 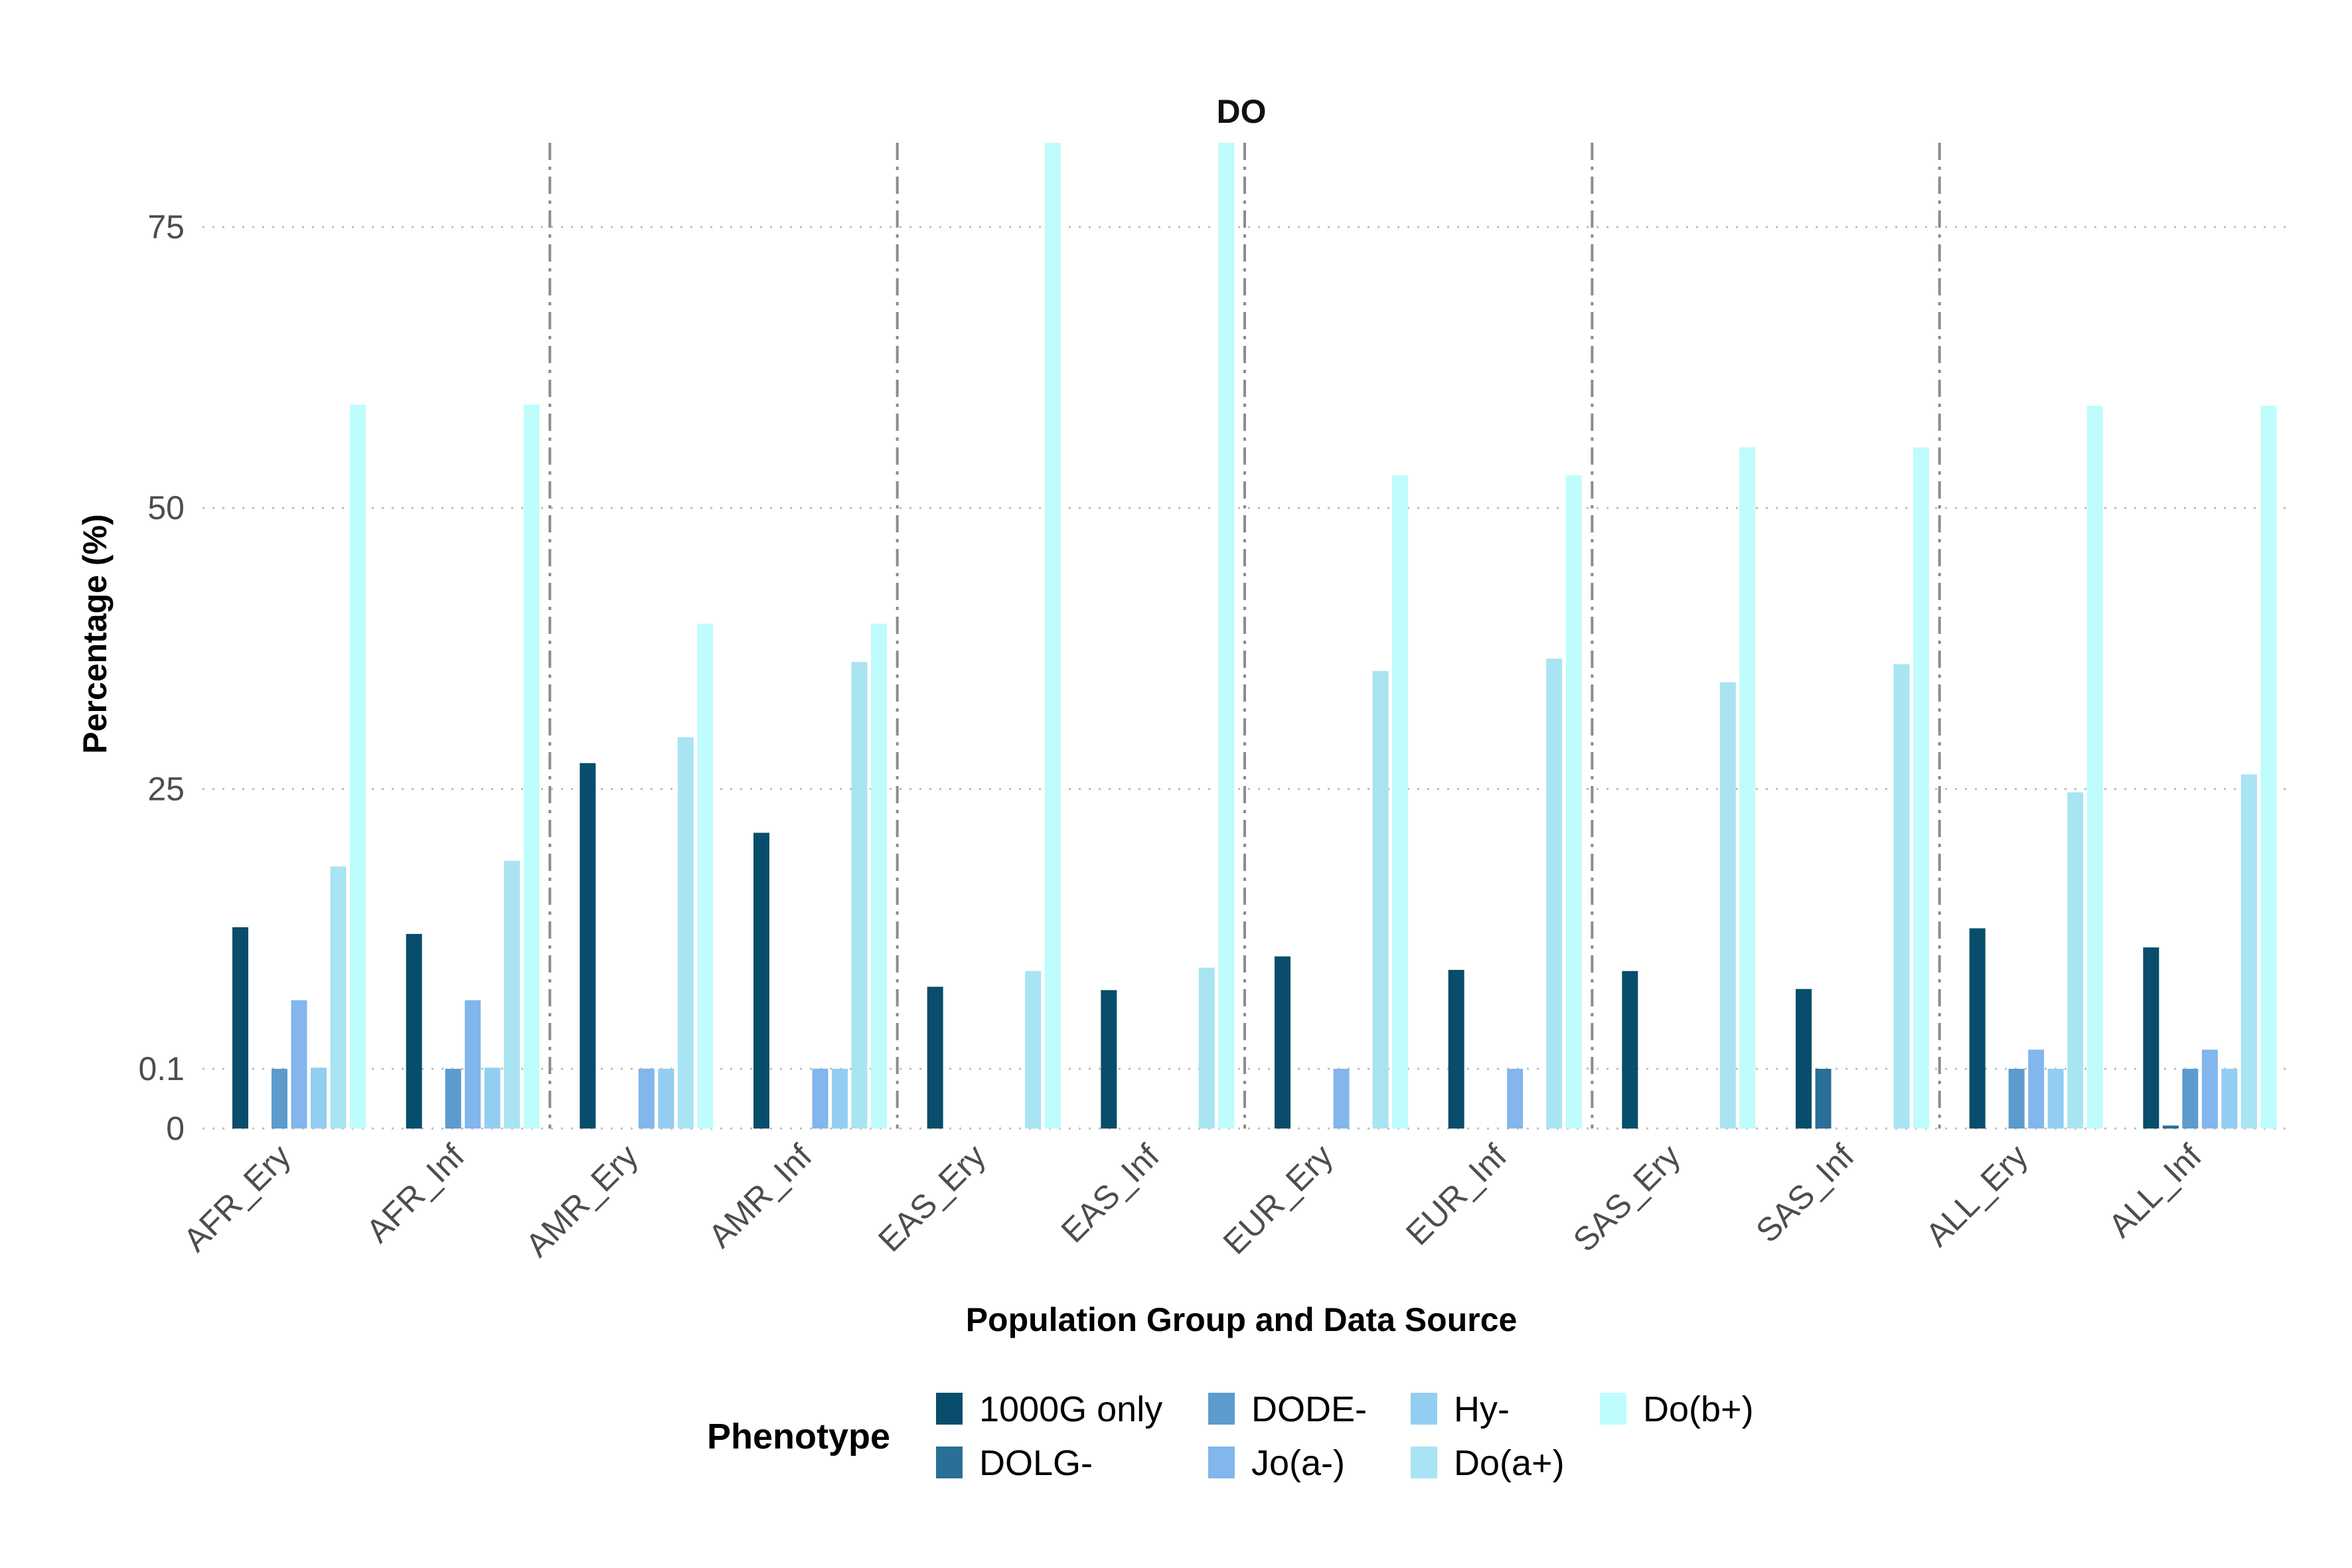 I want to click on bar-AMR_Ery-Do(b+), so click(x=706, y=876).